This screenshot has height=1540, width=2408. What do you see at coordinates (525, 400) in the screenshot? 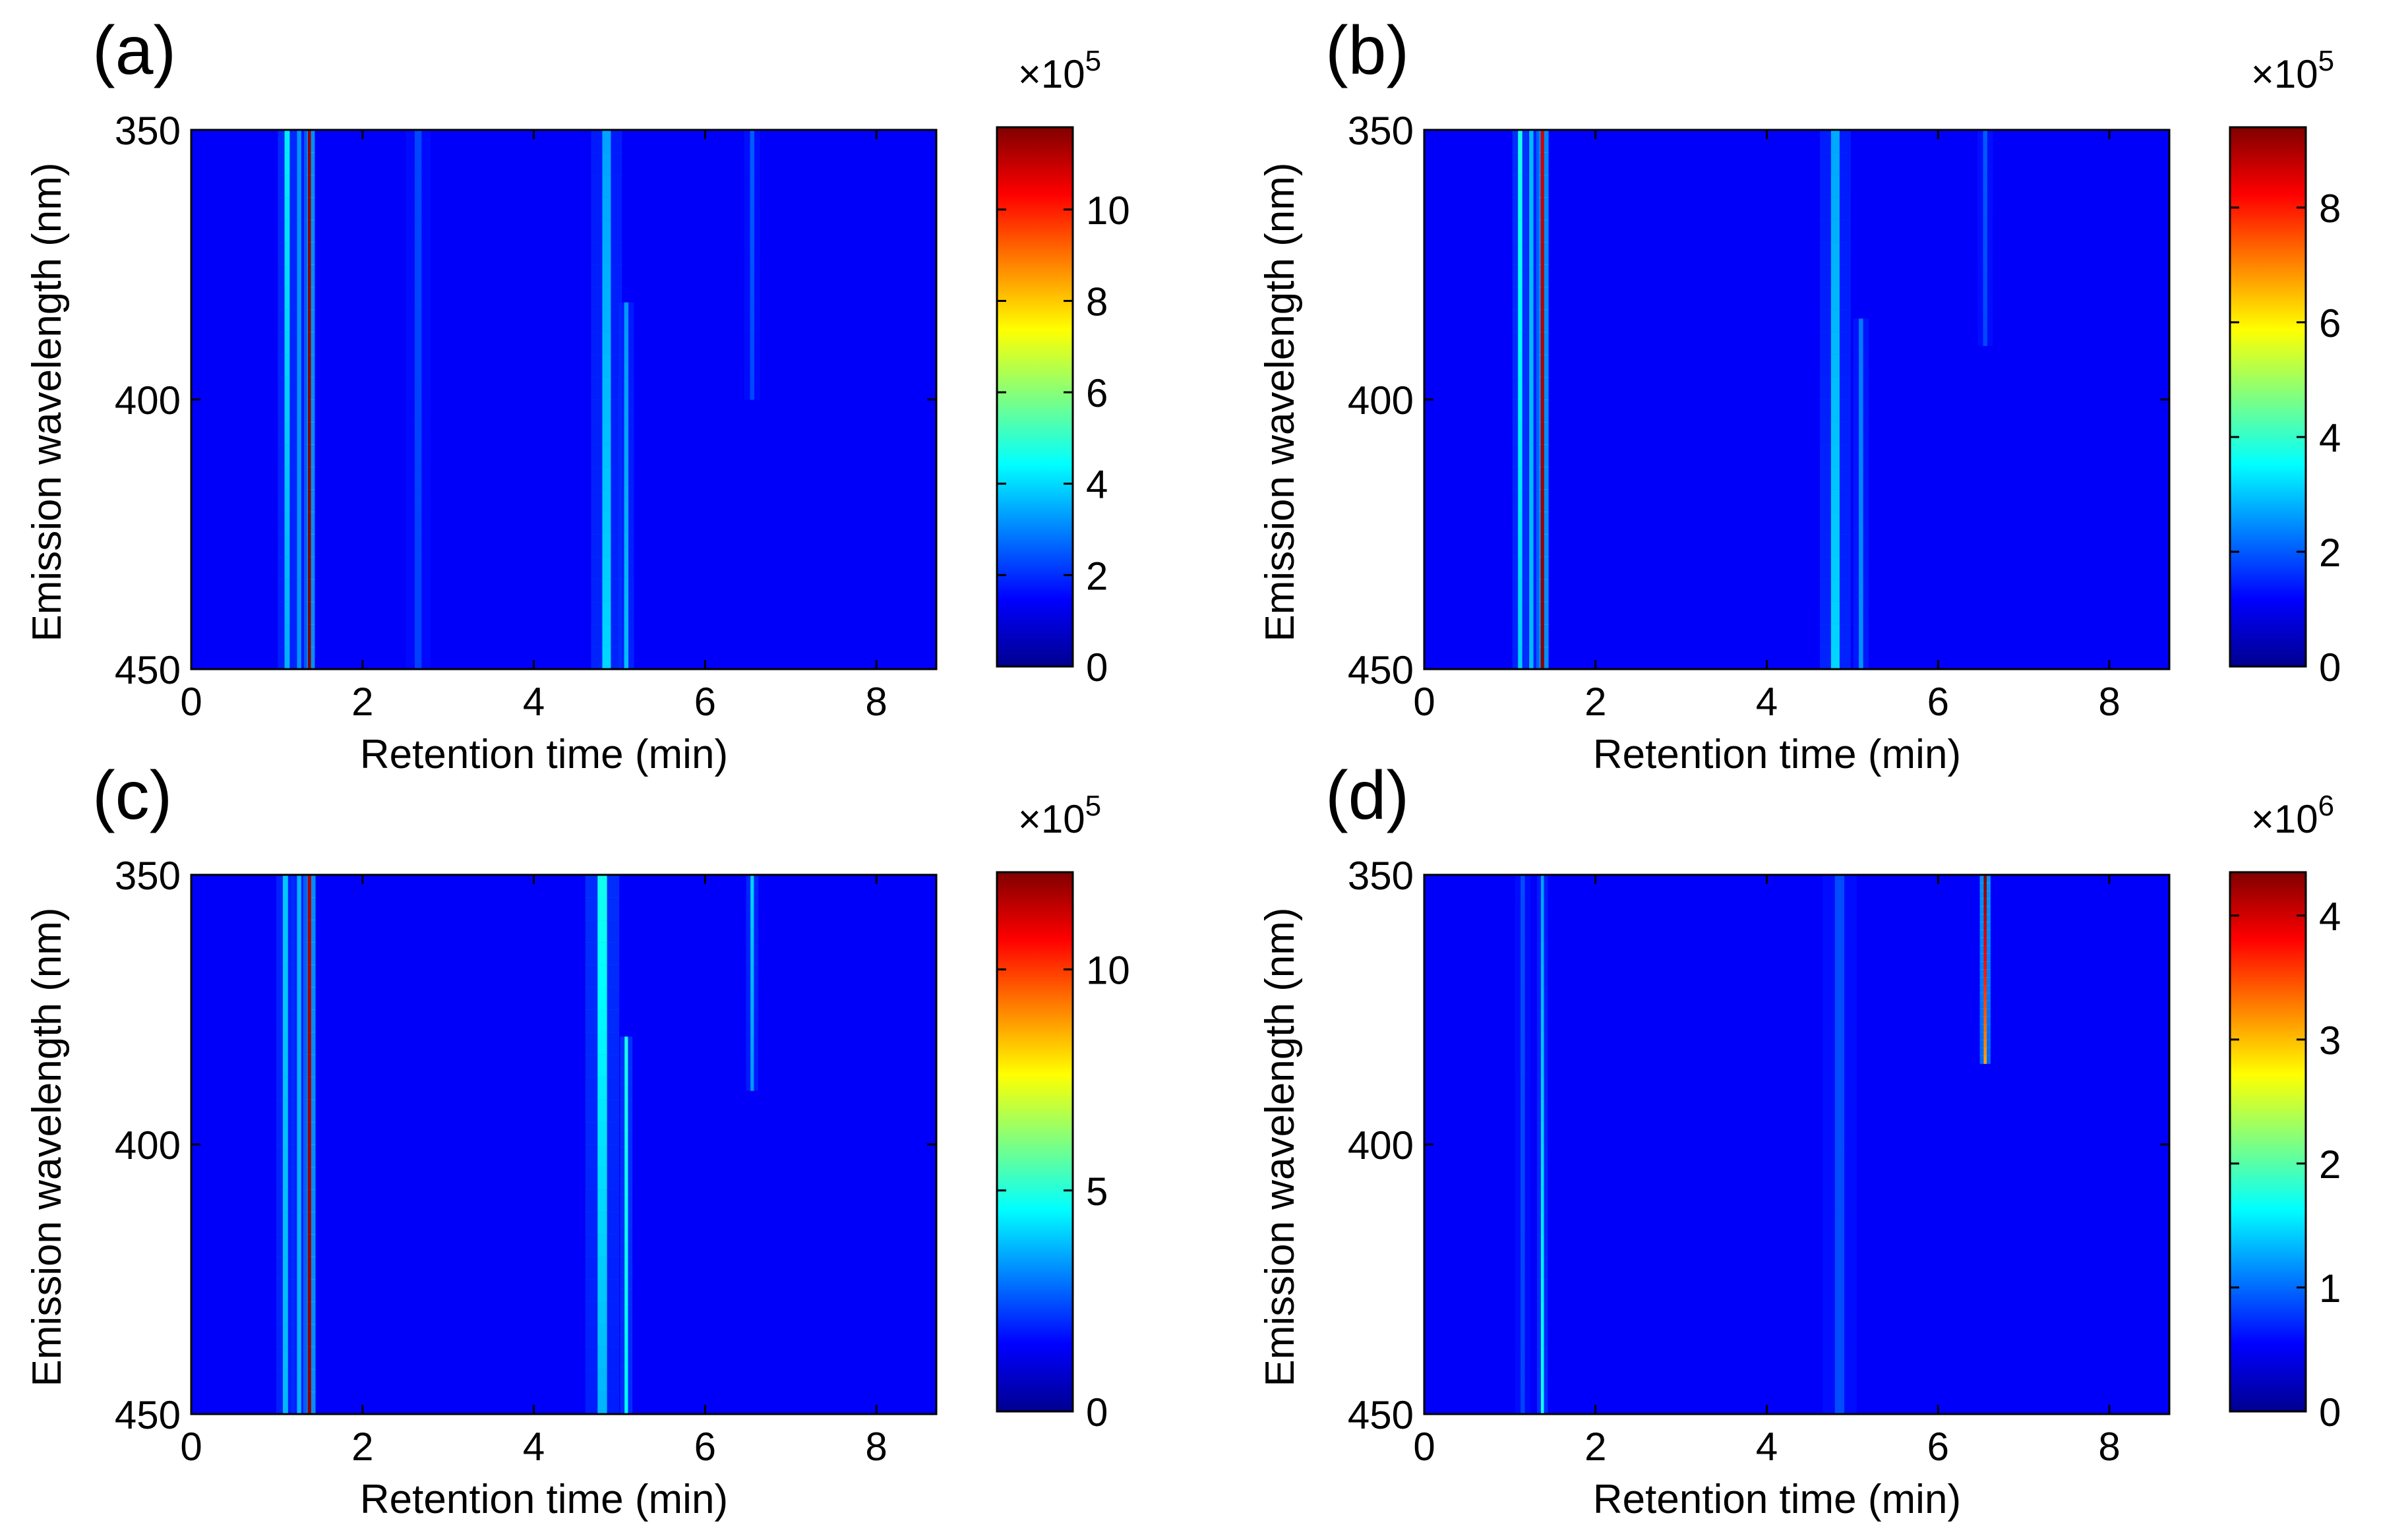
I see `y-ticks-a: 350 400 450` at bounding box center [525, 400].